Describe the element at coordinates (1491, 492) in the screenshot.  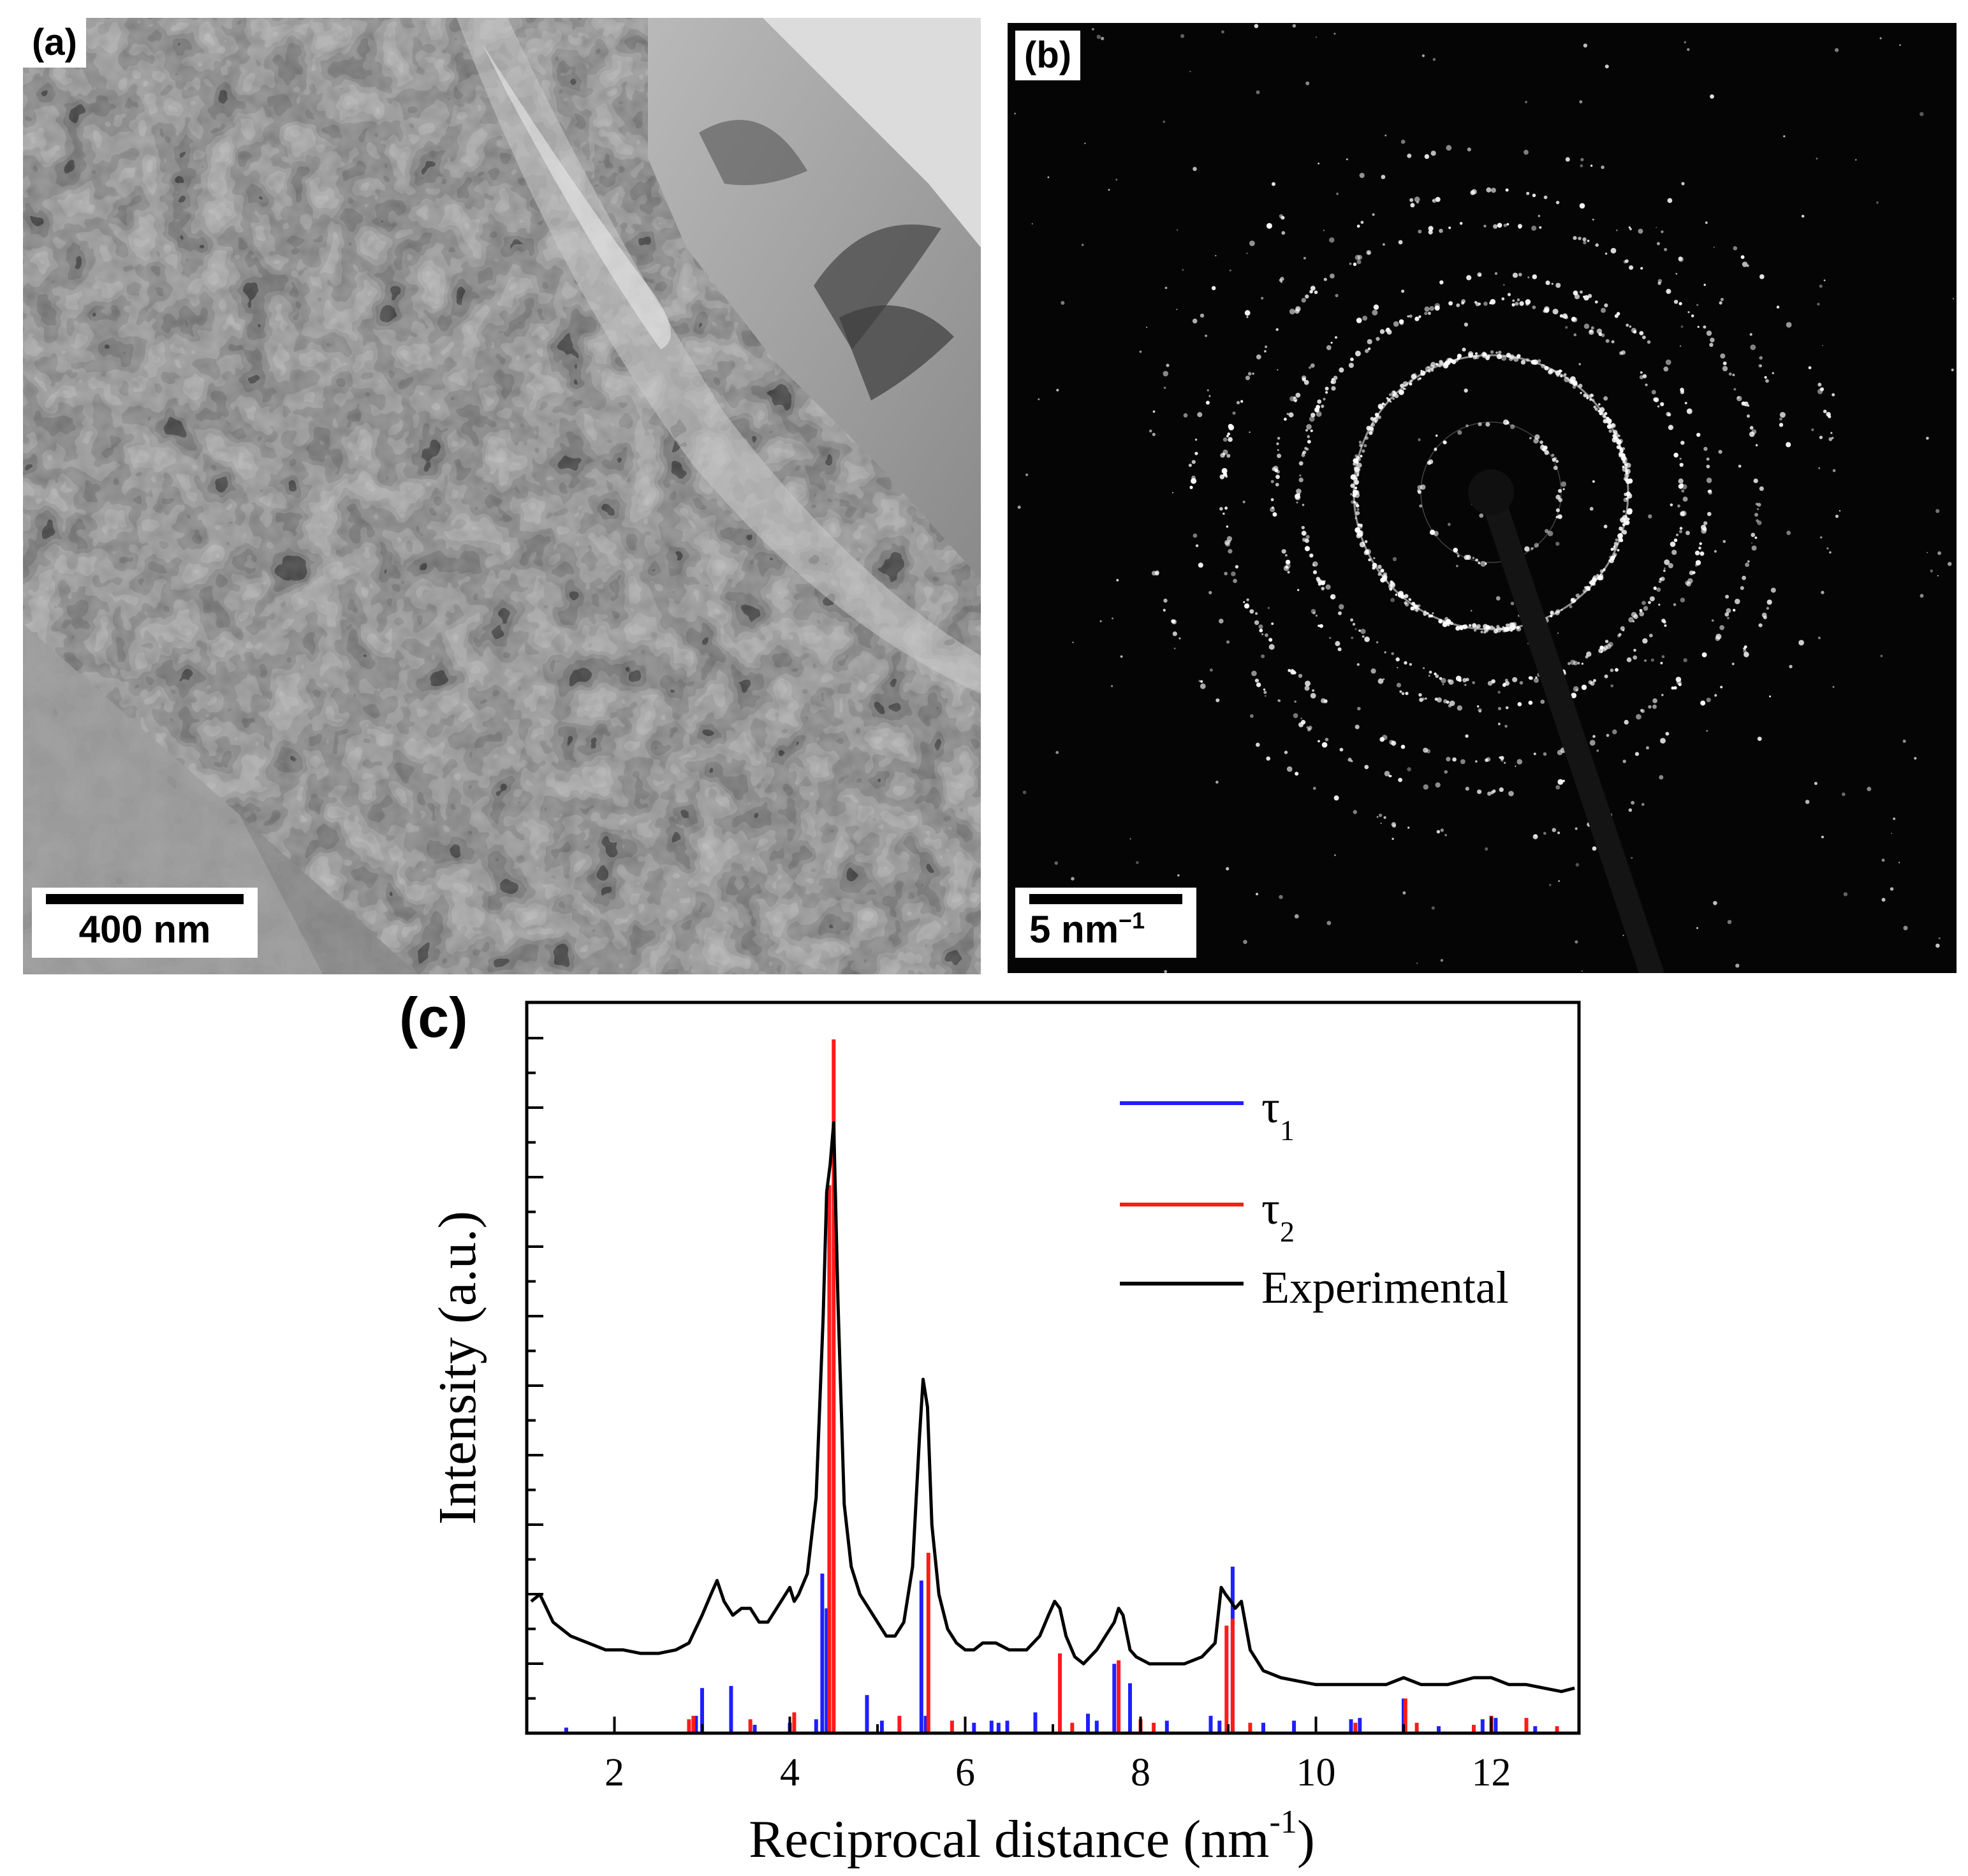
I see `beam-stop` at that location.